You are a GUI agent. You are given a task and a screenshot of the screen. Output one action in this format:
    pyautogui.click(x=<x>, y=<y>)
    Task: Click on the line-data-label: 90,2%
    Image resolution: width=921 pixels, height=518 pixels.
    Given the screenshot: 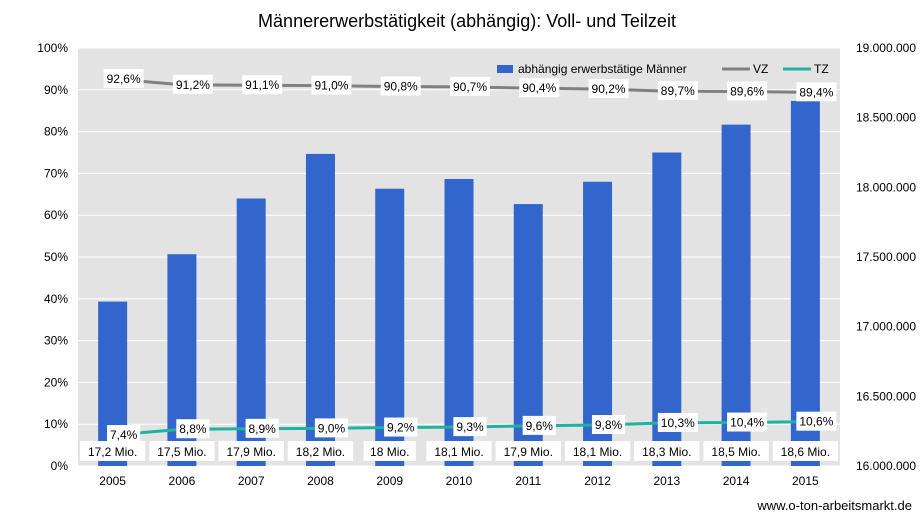 What is the action you would take?
    pyautogui.click(x=609, y=89)
    